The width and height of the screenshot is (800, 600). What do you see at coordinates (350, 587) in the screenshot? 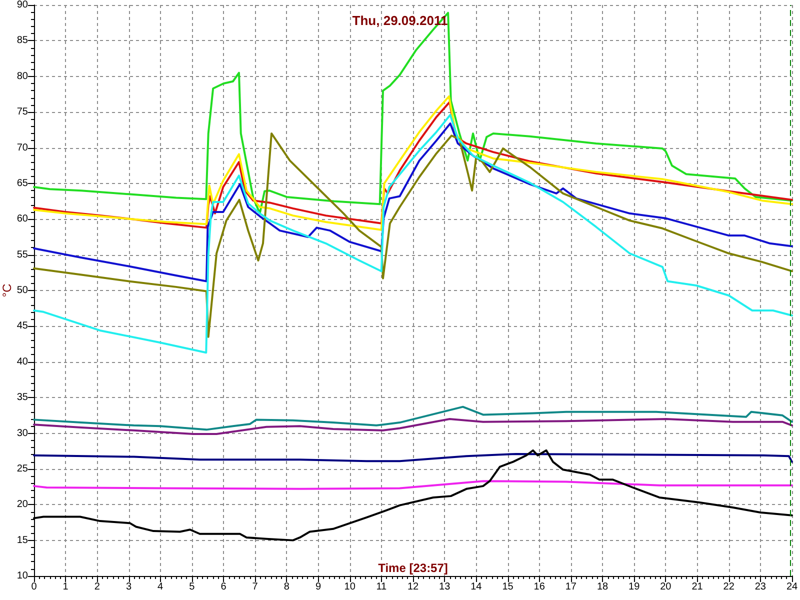
I see `x-tick-label: 10` at bounding box center [350, 587].